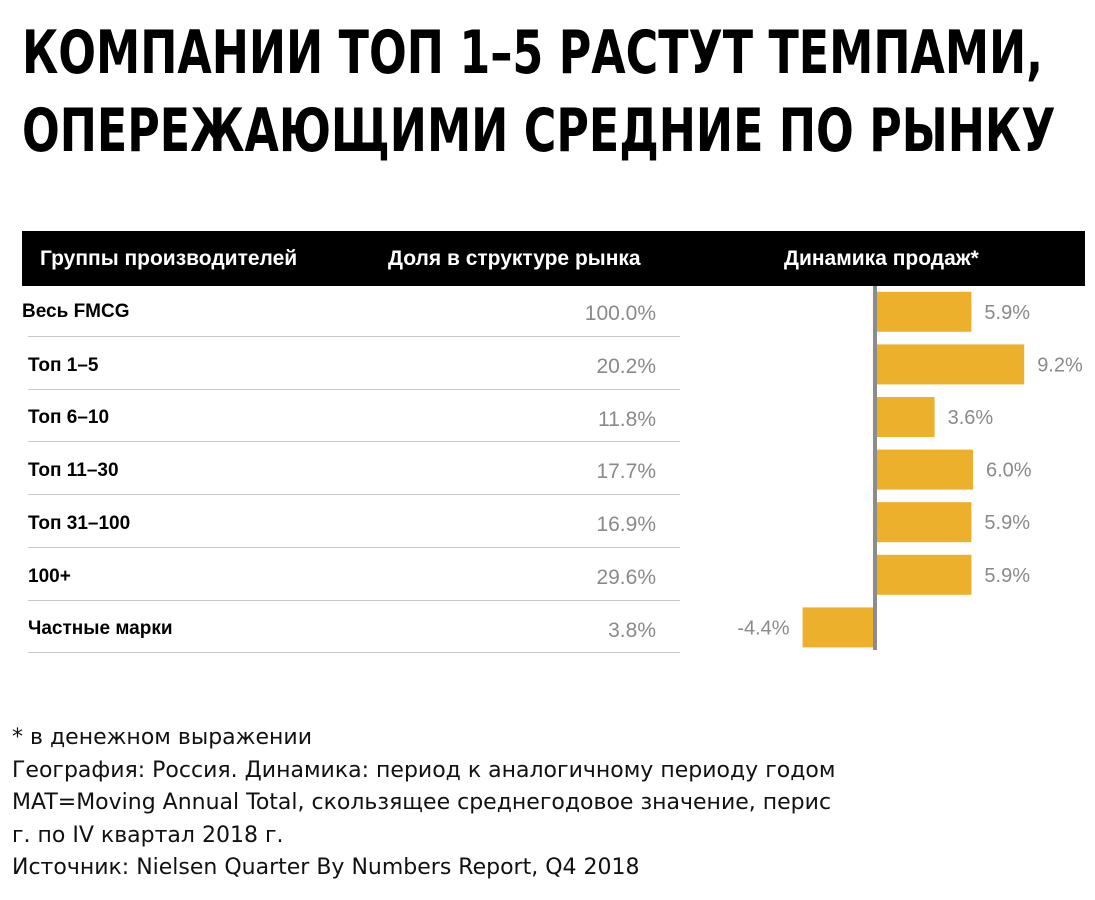 The width and height of the screenshot is (1095, 900). What do you see at coordinates (162, 737) in the screenshot?
I see `footnote-line-1: * в денежном выражении` at bounding box center [162, 737].